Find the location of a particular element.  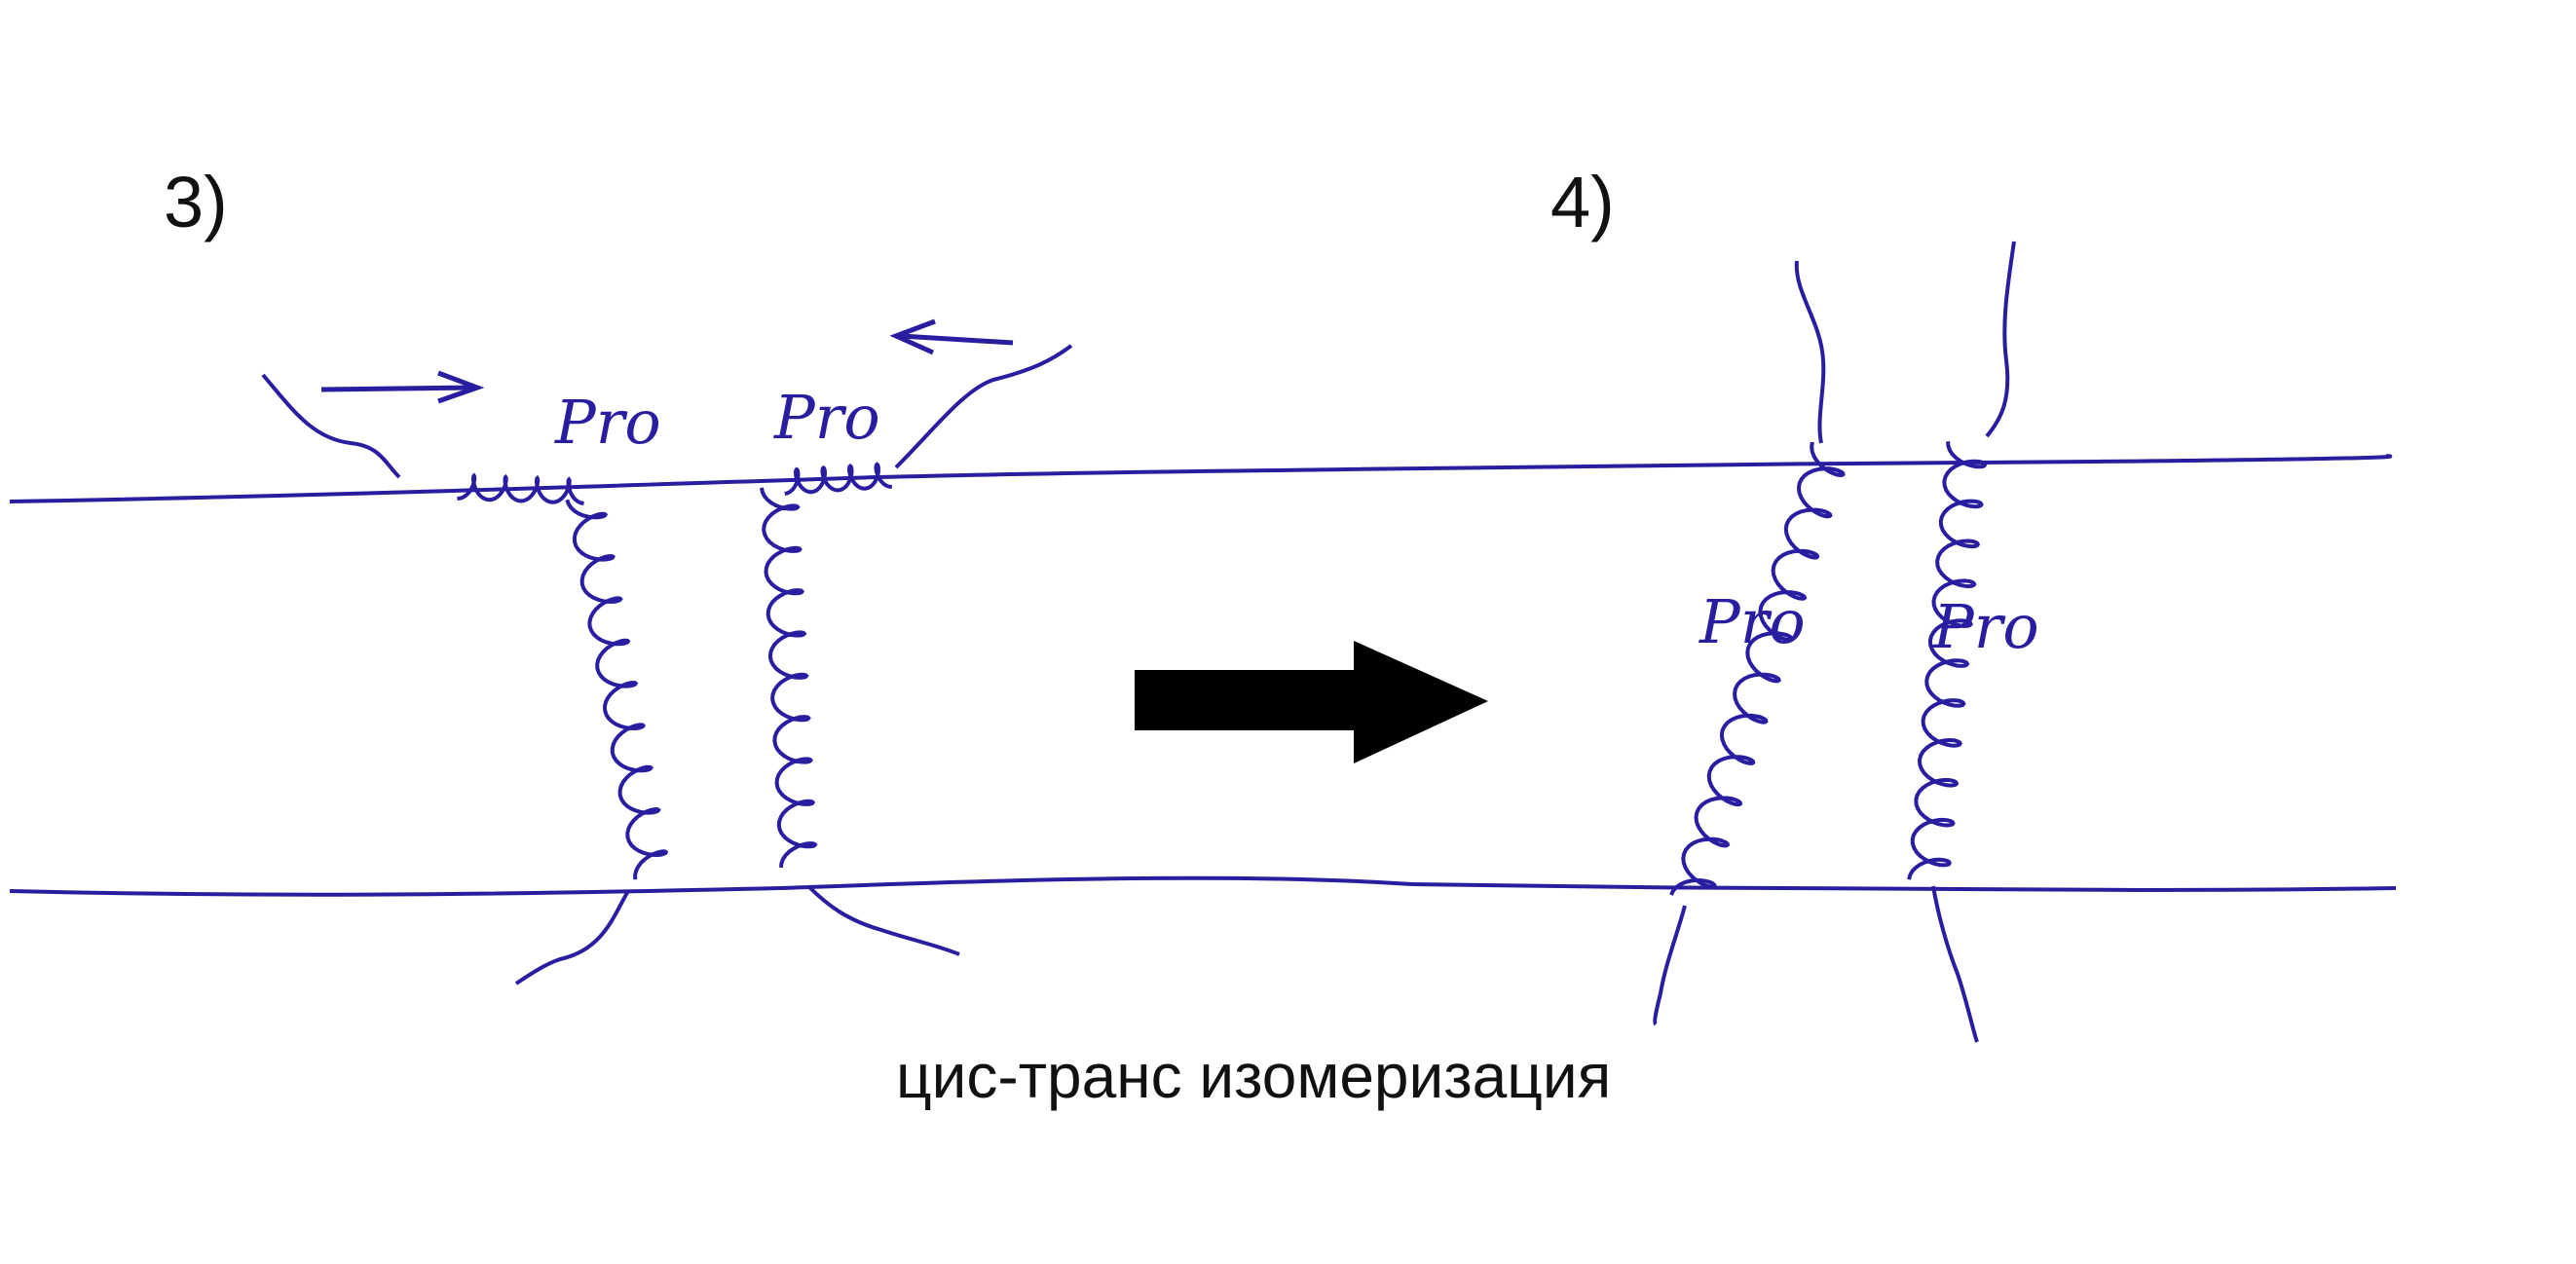

diagram-caption: цис-транс изомеризация is located at coordinates (1254, 1076).